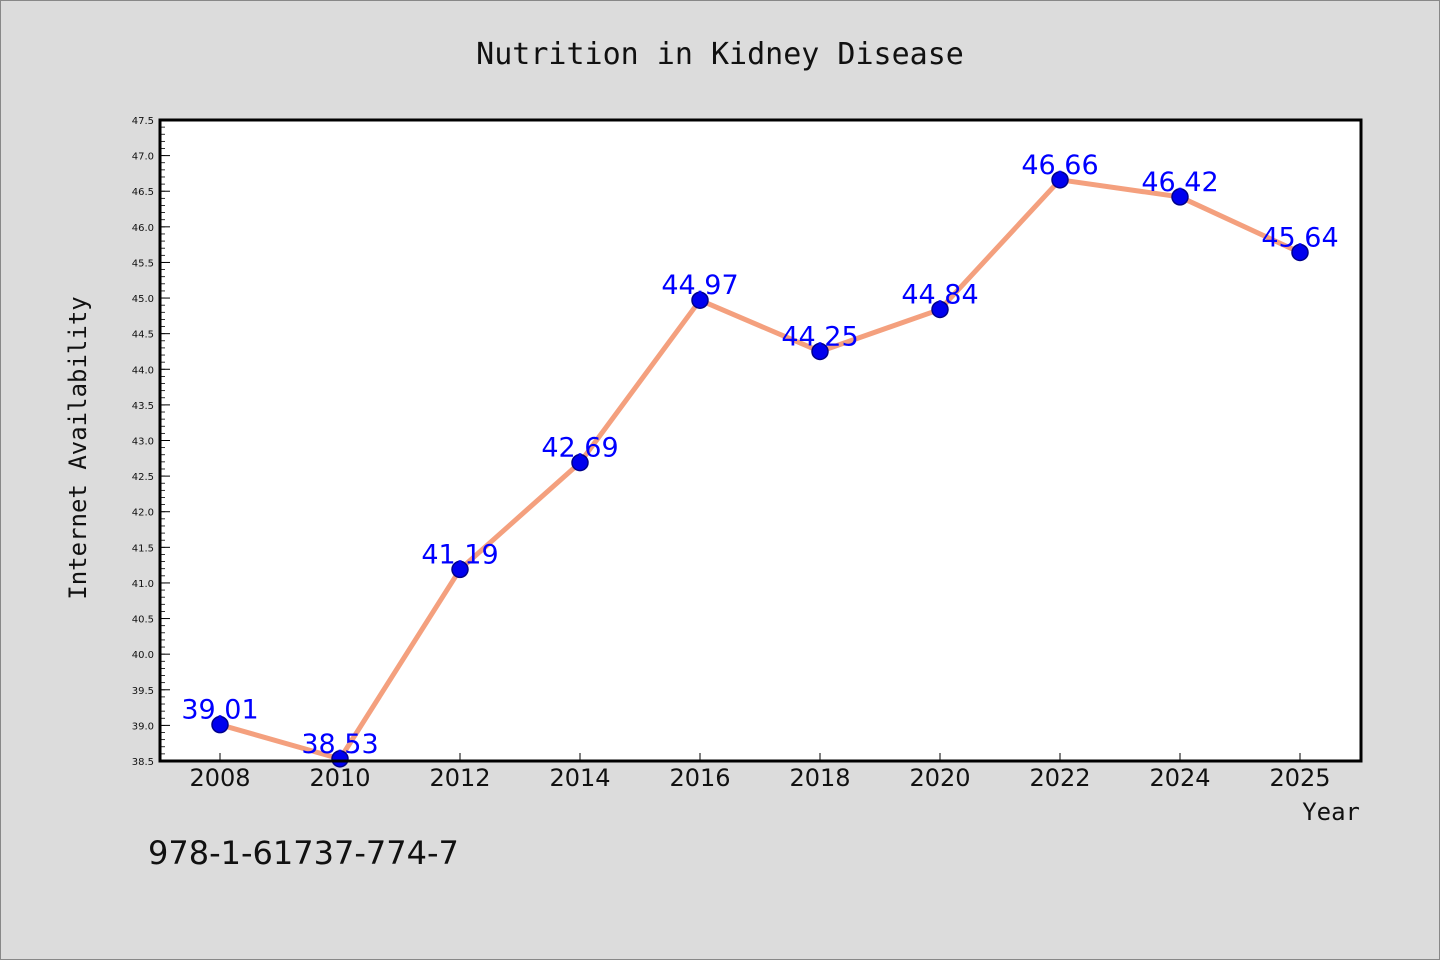 This screenshot has height=960, width=1440. I want to click on y-tick-label: 45.5, so click(143, 263).